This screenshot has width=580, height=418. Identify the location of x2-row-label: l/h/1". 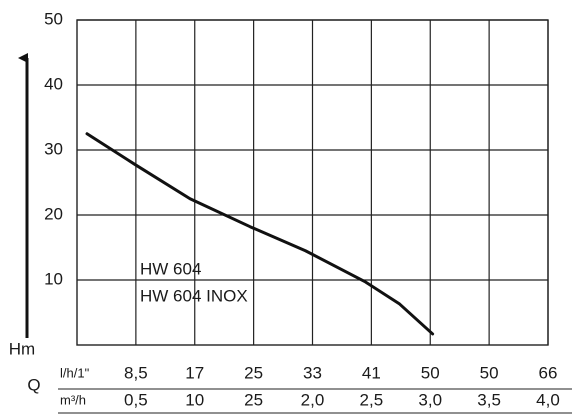
(75, 372).